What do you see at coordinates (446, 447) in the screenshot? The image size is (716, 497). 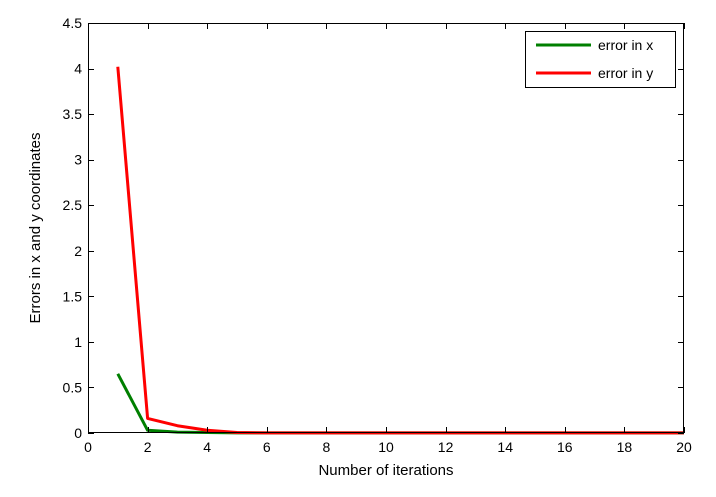 I see `x-tick-label: 12` at bounding box center [446, 447].